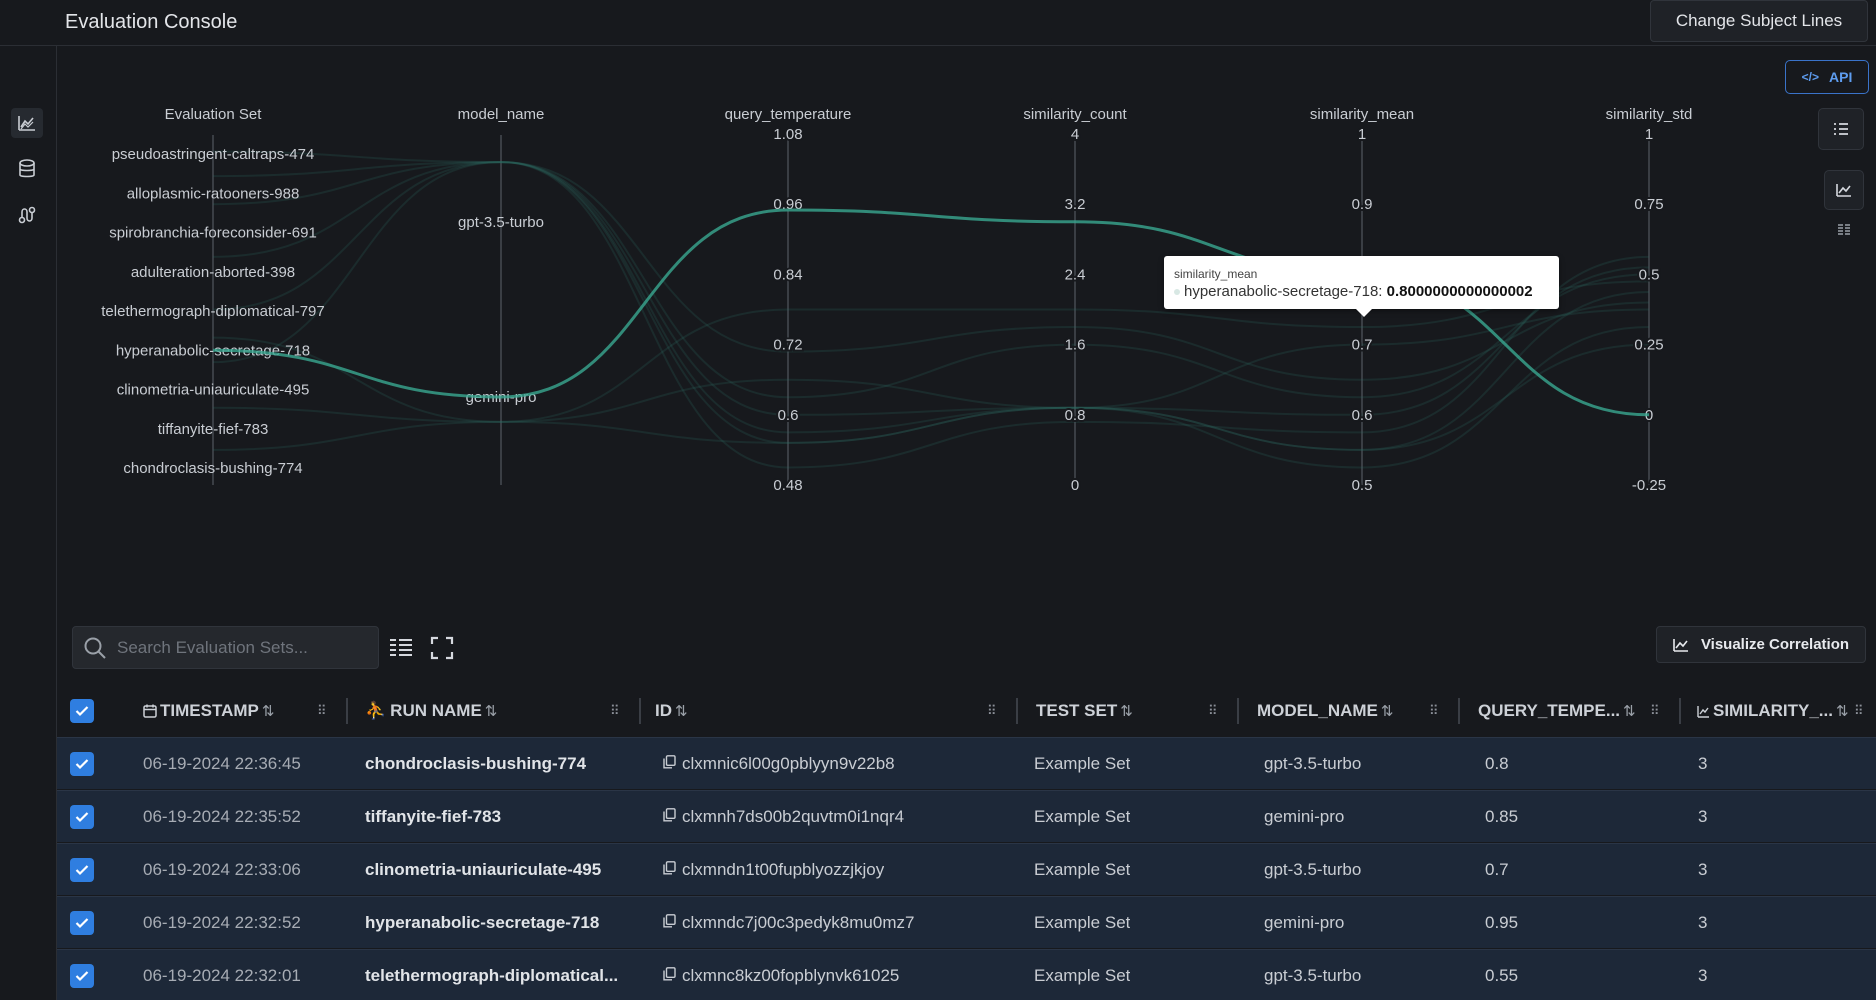  I want to click on cell-run-name: tiffanyite-fief-783, so click(433, 817).